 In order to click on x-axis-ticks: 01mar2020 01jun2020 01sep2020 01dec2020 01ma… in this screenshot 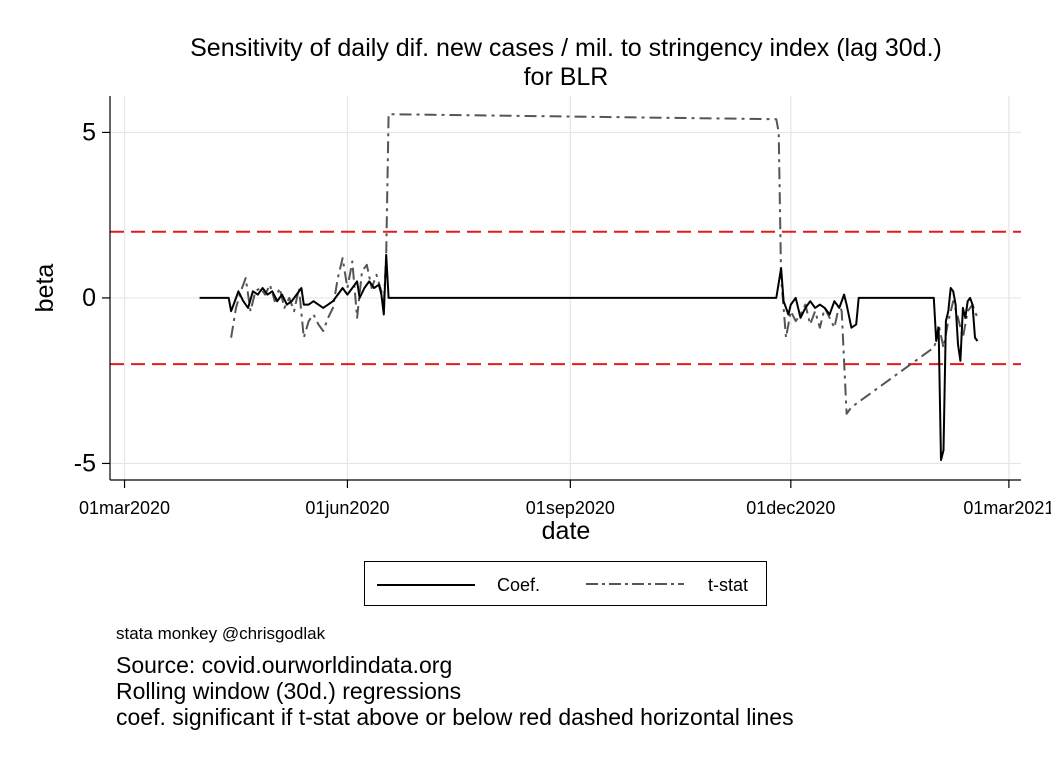, I will do `click(565, 499)`.